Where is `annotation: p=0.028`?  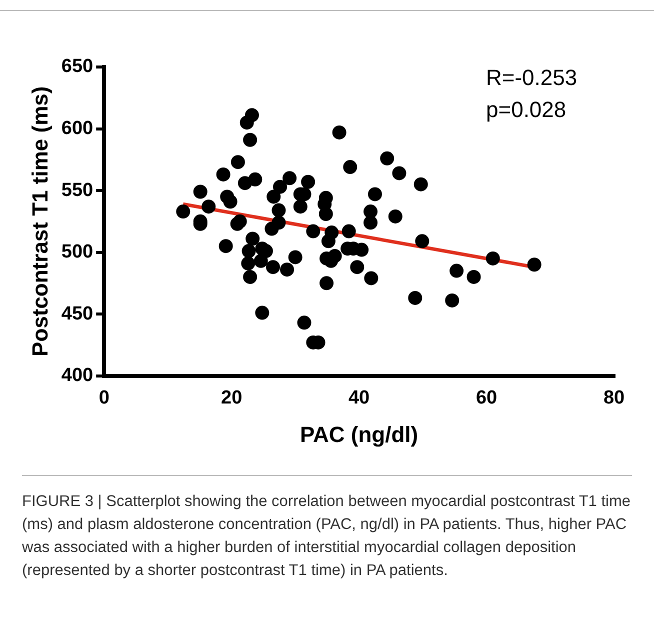
annotation: p=0.028 is located at coordinates (526, 109).